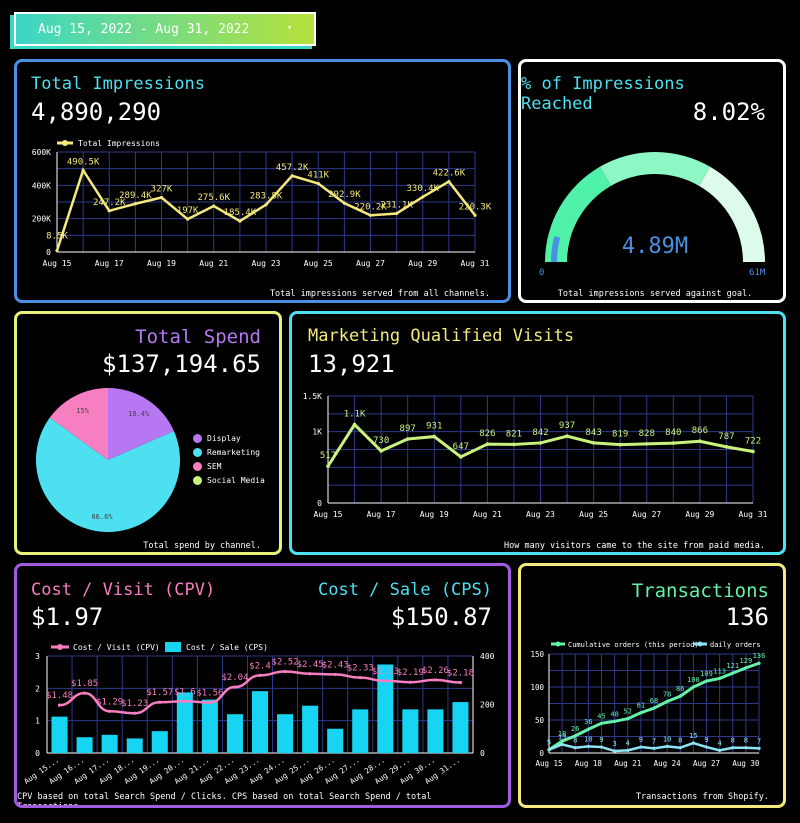 This screenshot has width=800, height=823. What do you see at coordinates (441, 336) in the screenshot?
I see `mqv-title: Marketing Qualified Visits` at bounding box center [441, 336].